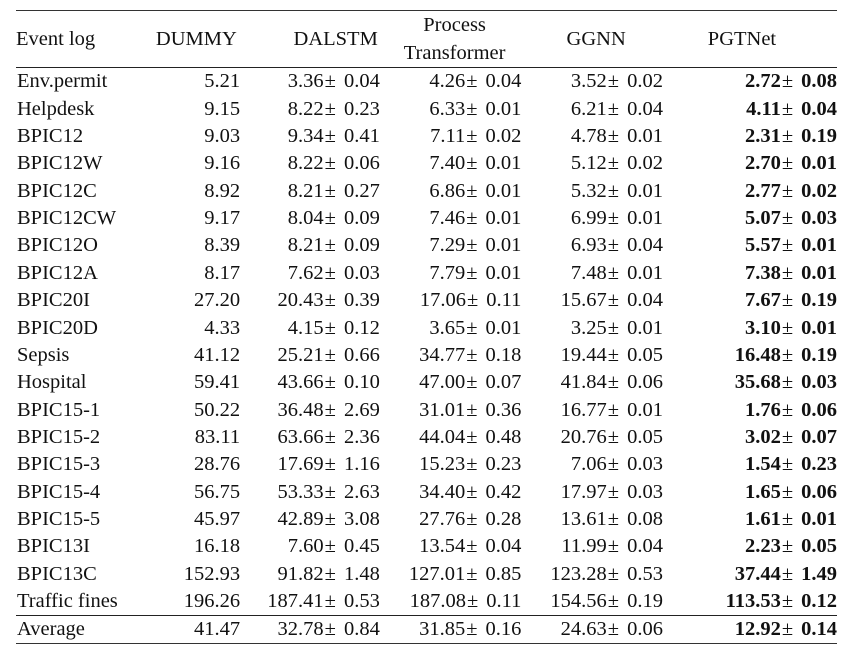 This screenshot has height=666, width=853. Describe the element at coordinates (596, 218) in the screenshot. I see `cell-ggnn: 6.99± 0.01` at that location.